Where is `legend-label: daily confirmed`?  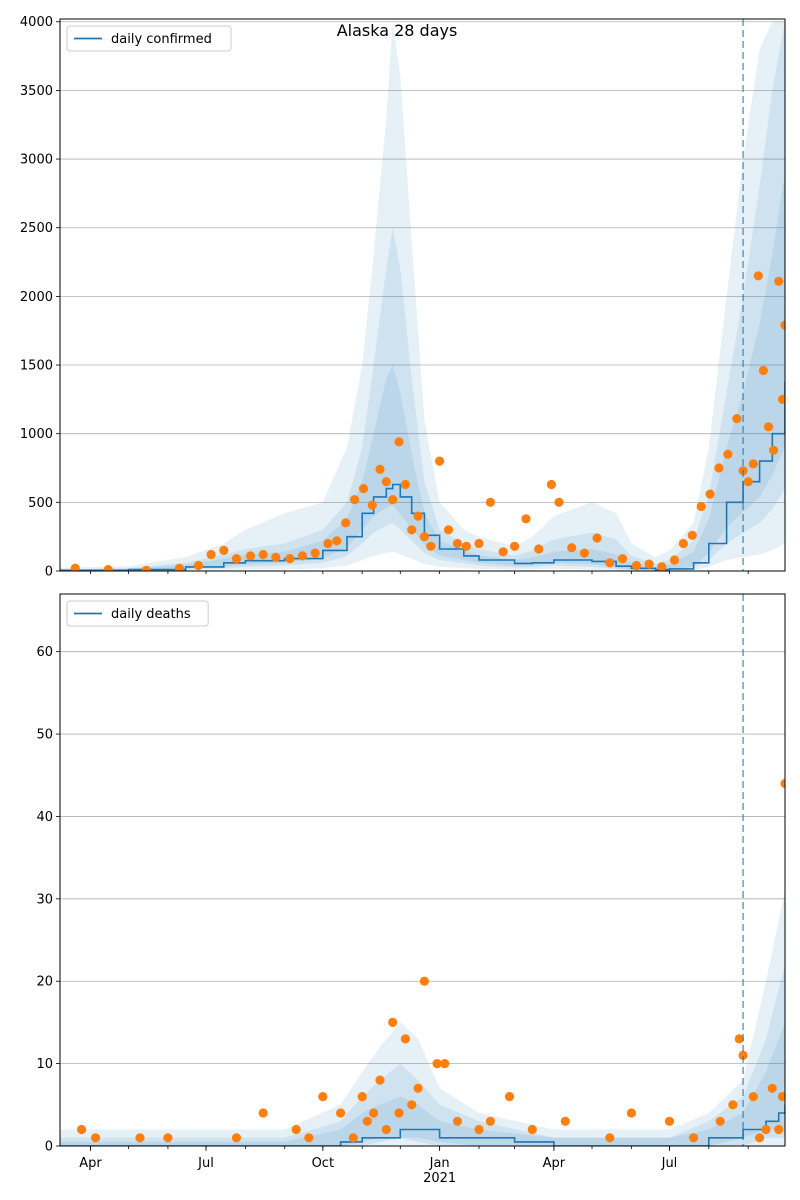
legend-label: daily confirmed is located at coordinates (161, 39).